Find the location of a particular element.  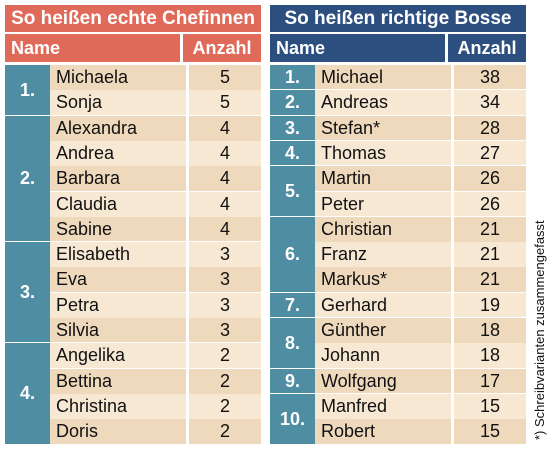

men-rank-label: 8. is located at coordinates (292, 343).